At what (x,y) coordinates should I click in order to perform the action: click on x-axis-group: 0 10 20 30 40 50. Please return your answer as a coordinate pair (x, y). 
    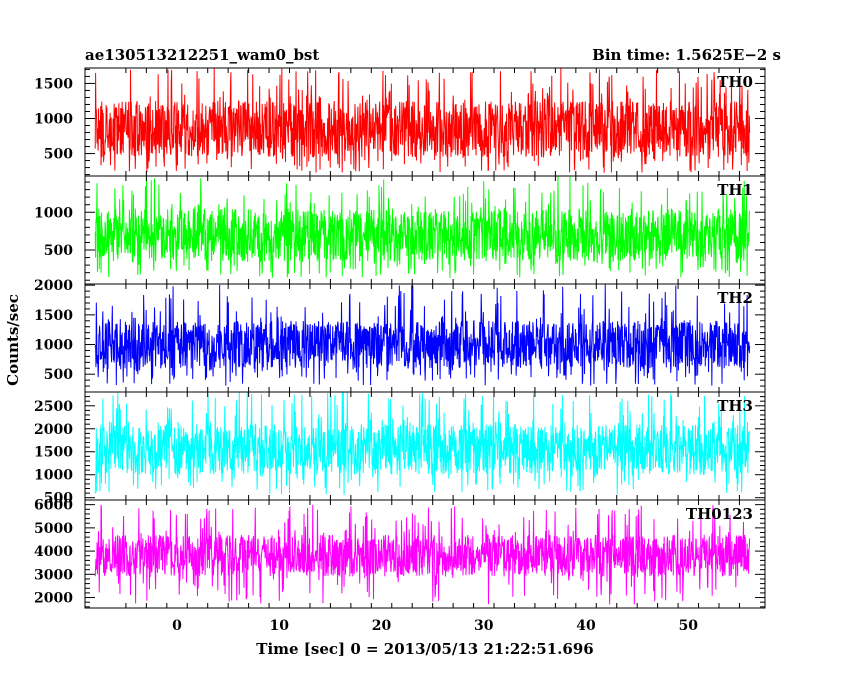
    Looking at the image, I should click on (435, 626).